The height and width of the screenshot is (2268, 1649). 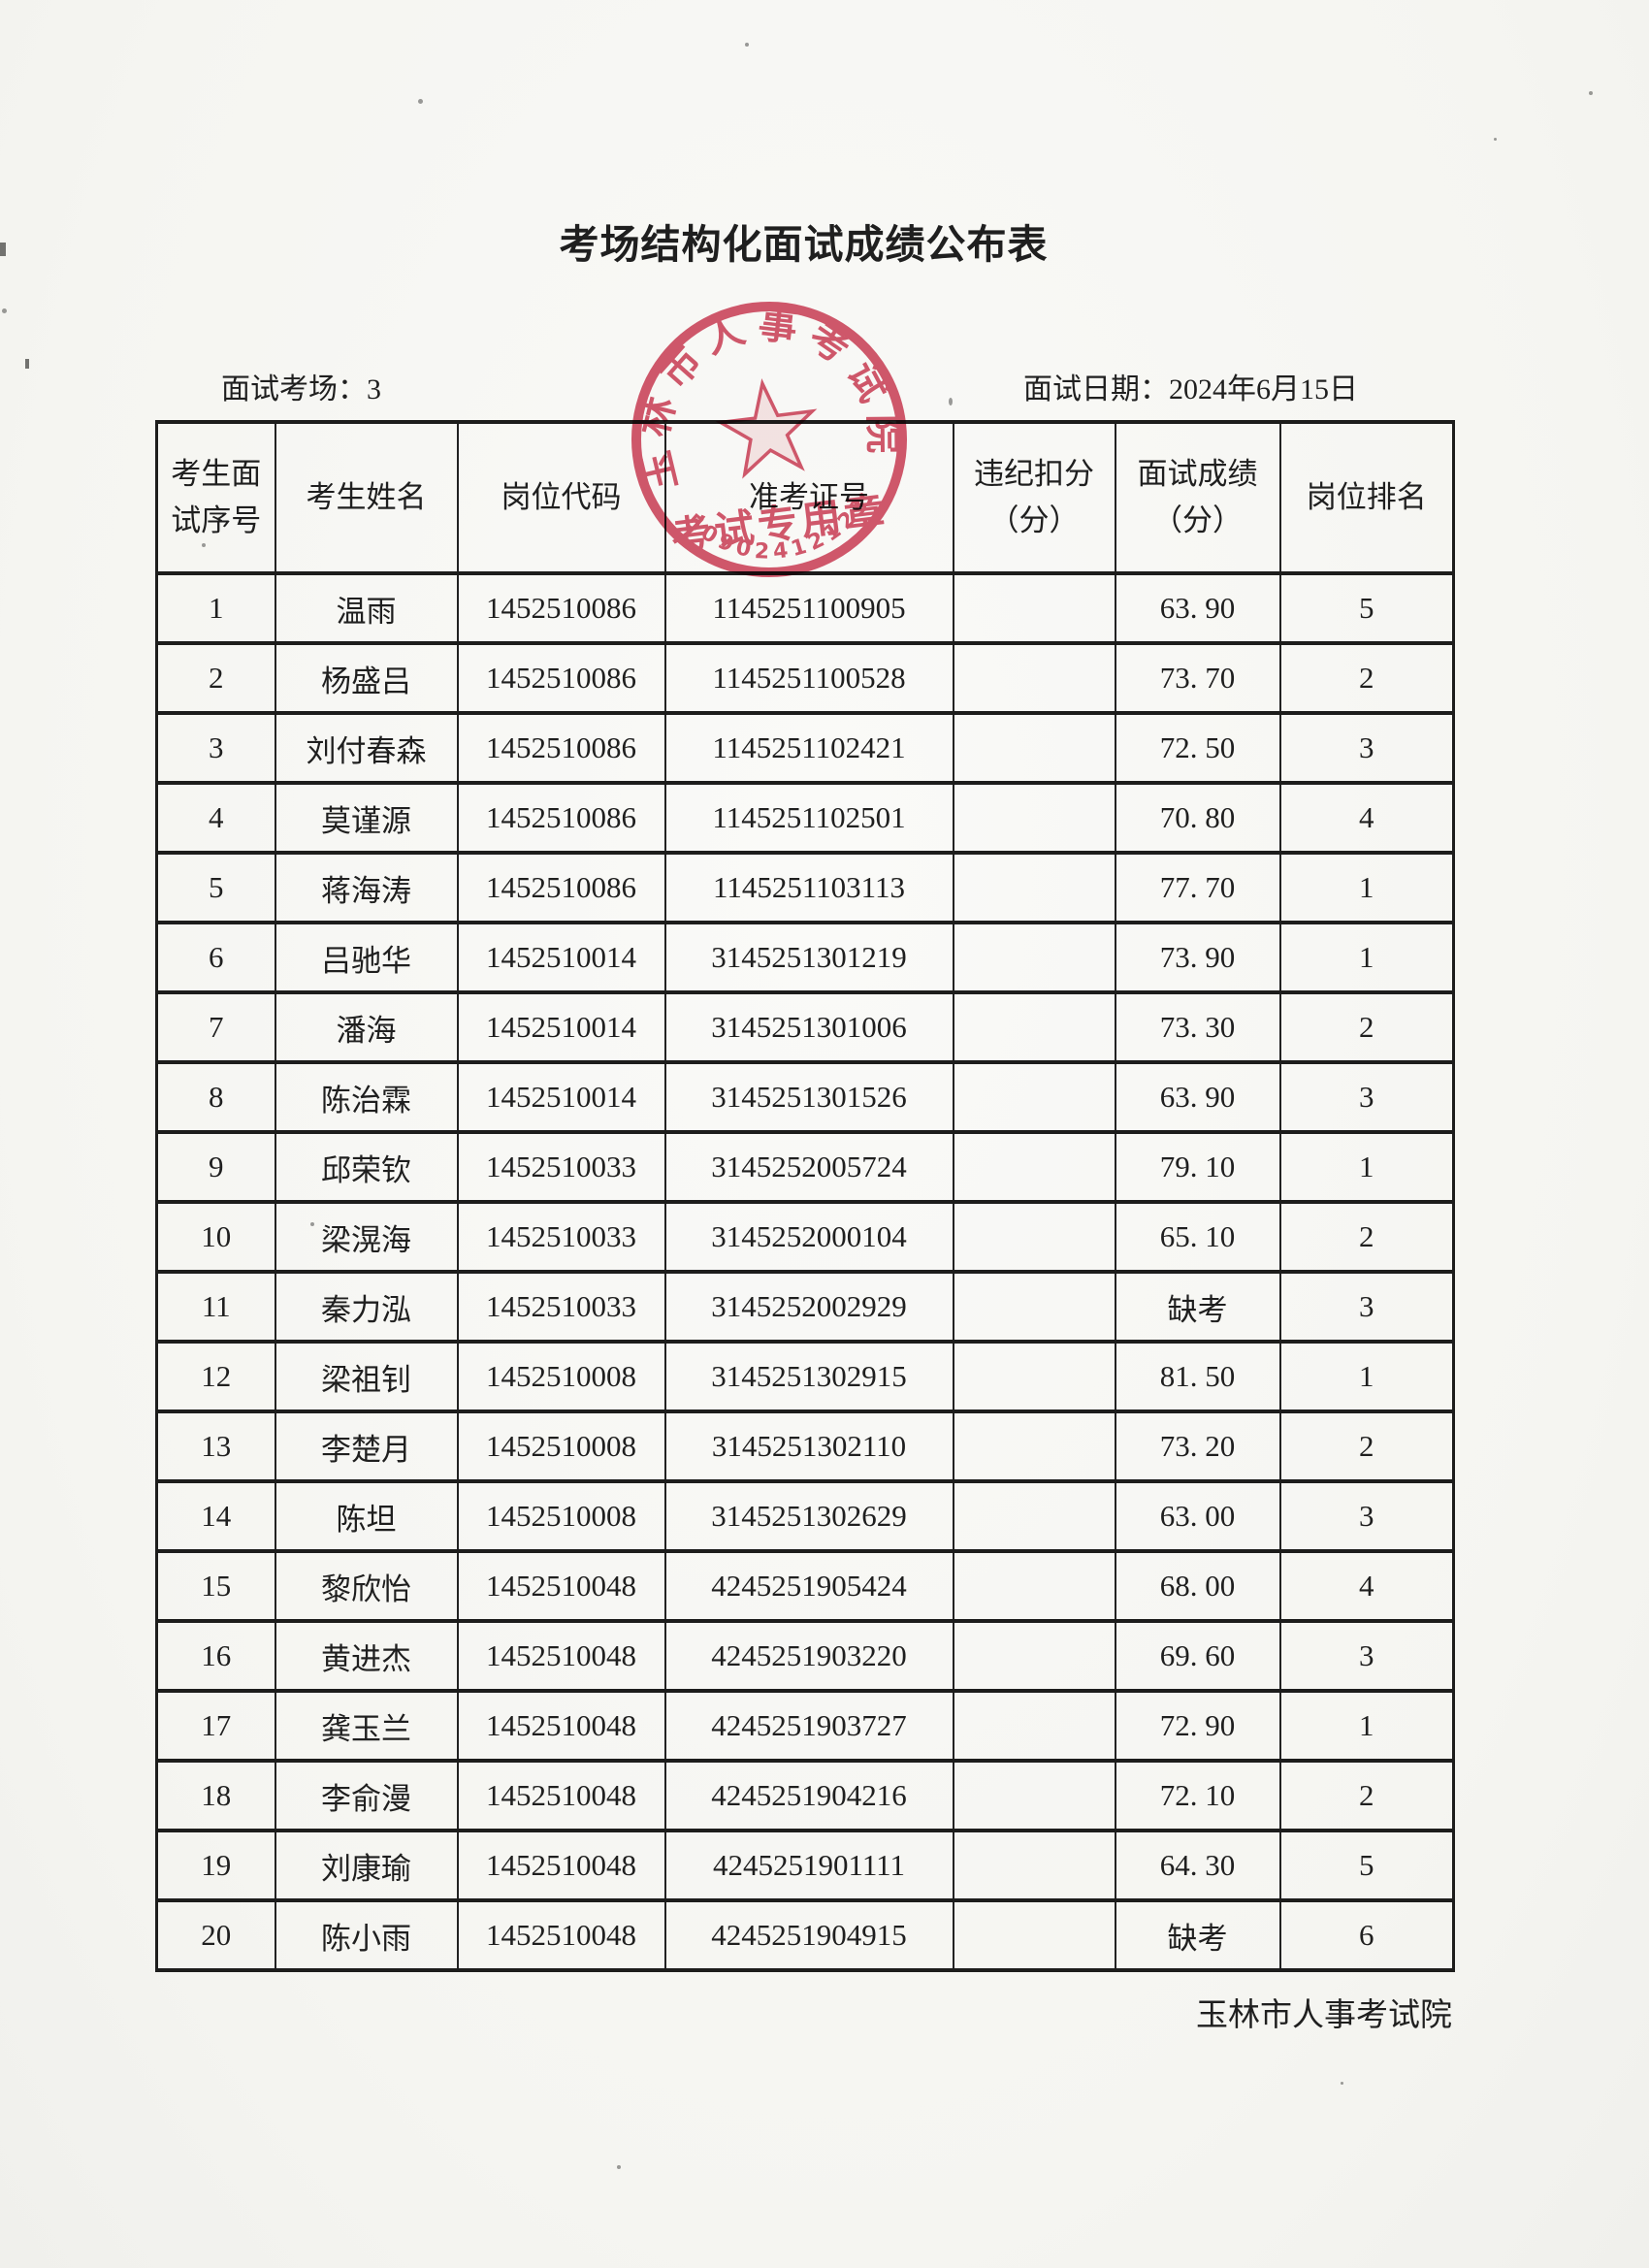 I want to click on interview-date-label: 面试日期：2024年6月15日, so click(x=1190, y=389).